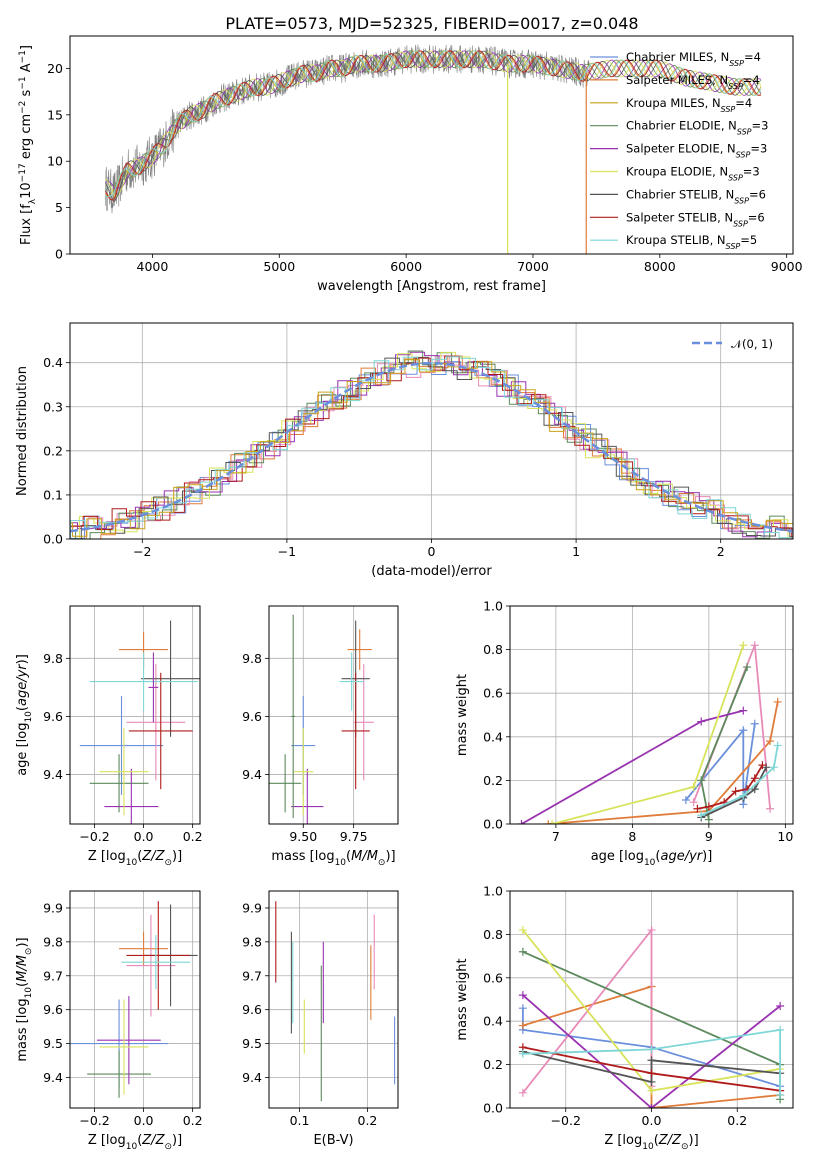 The height and width of the screenshot is (1170, 819). Describe the element at coordinates (693, 174) in the screenshot. I see `legend-entry: Kroupa ELODIE, NSSP=3` at that location.